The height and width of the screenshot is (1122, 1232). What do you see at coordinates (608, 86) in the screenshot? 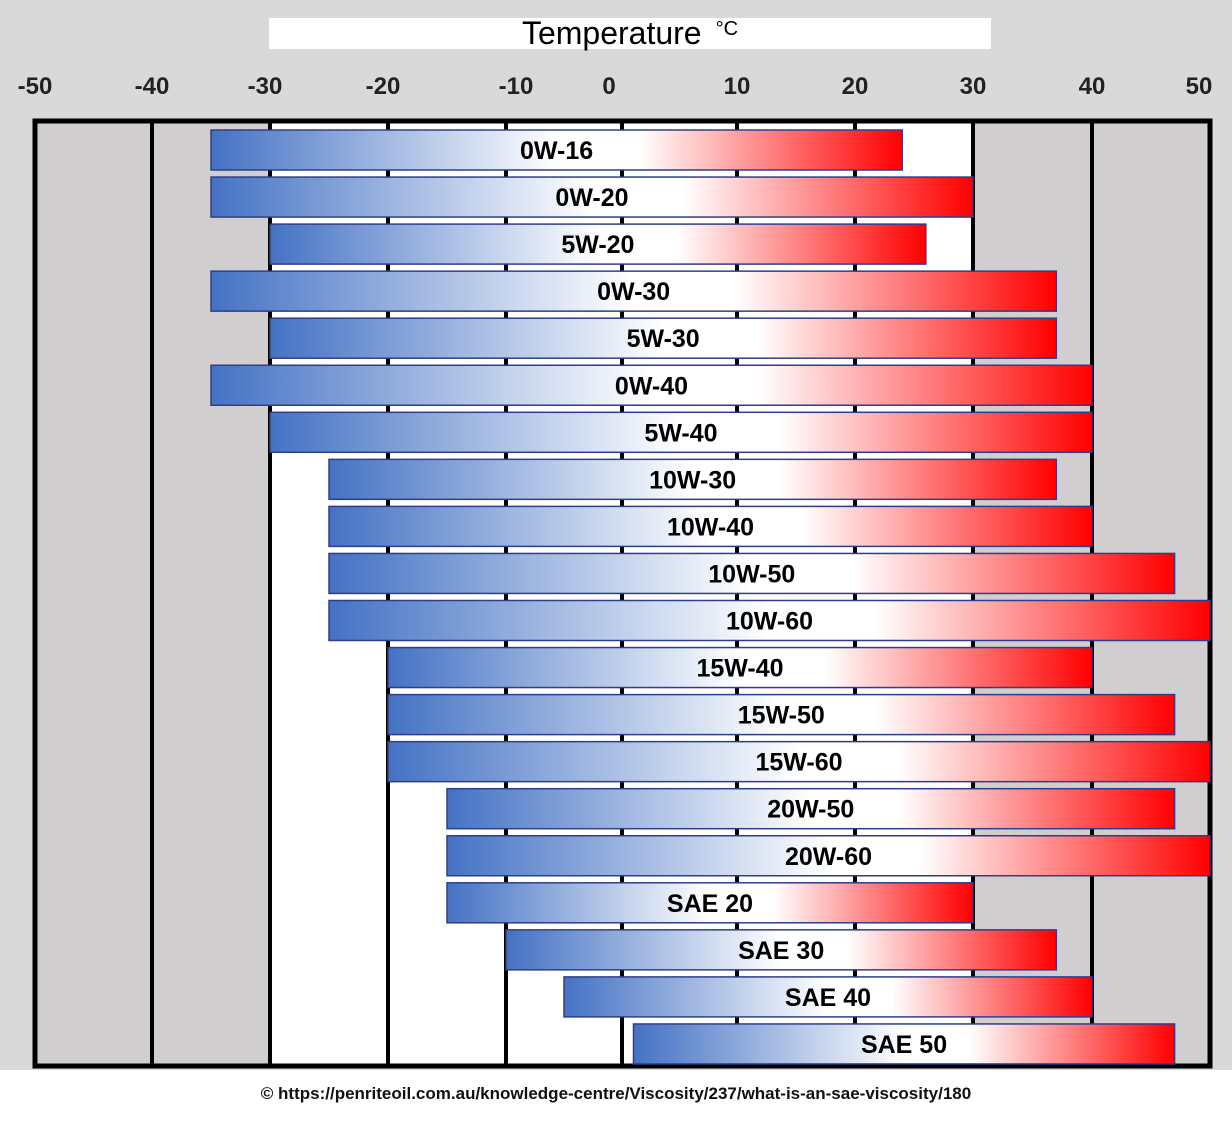
I see `x-tick-label: 0` at bounding box center [608, 86].